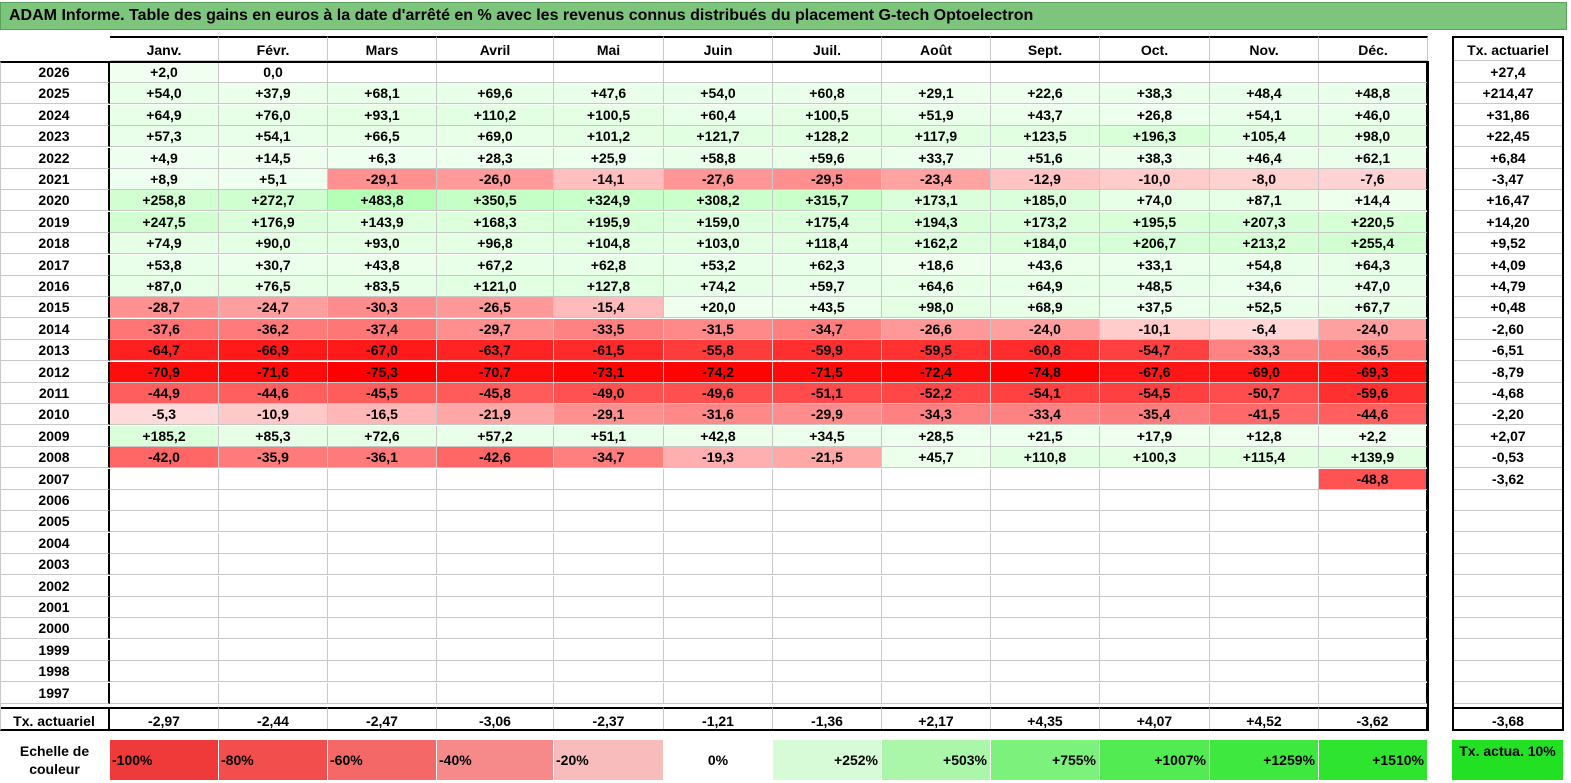 The height and width of the screenshot is (783, 1571). I want to click on footer-value: +4,52, so click(1264, 719).